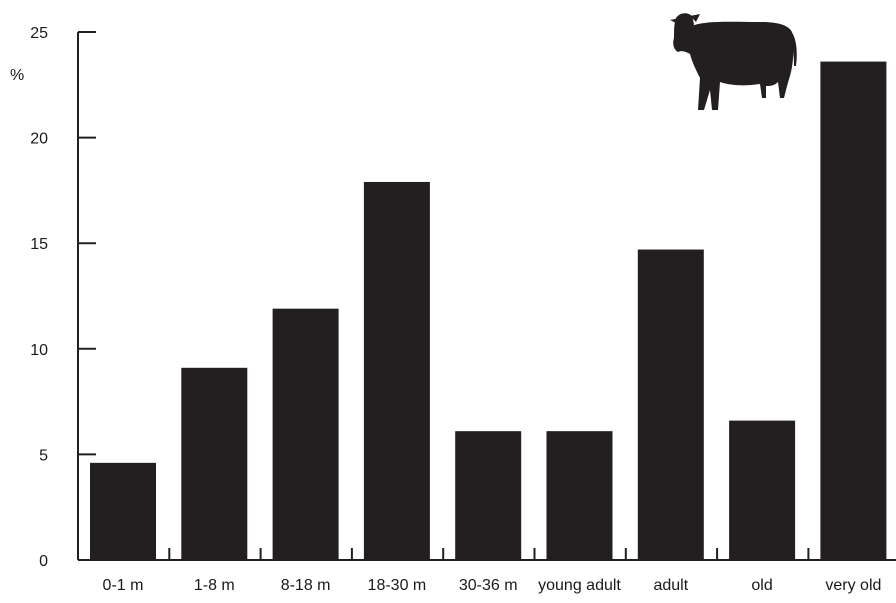 The height and width of the screenshot is (603, 896). What do you see at coordinates (39, 33) in the screenshot?
I see `y-tick-label: 25` at bounding box center [39, 33].